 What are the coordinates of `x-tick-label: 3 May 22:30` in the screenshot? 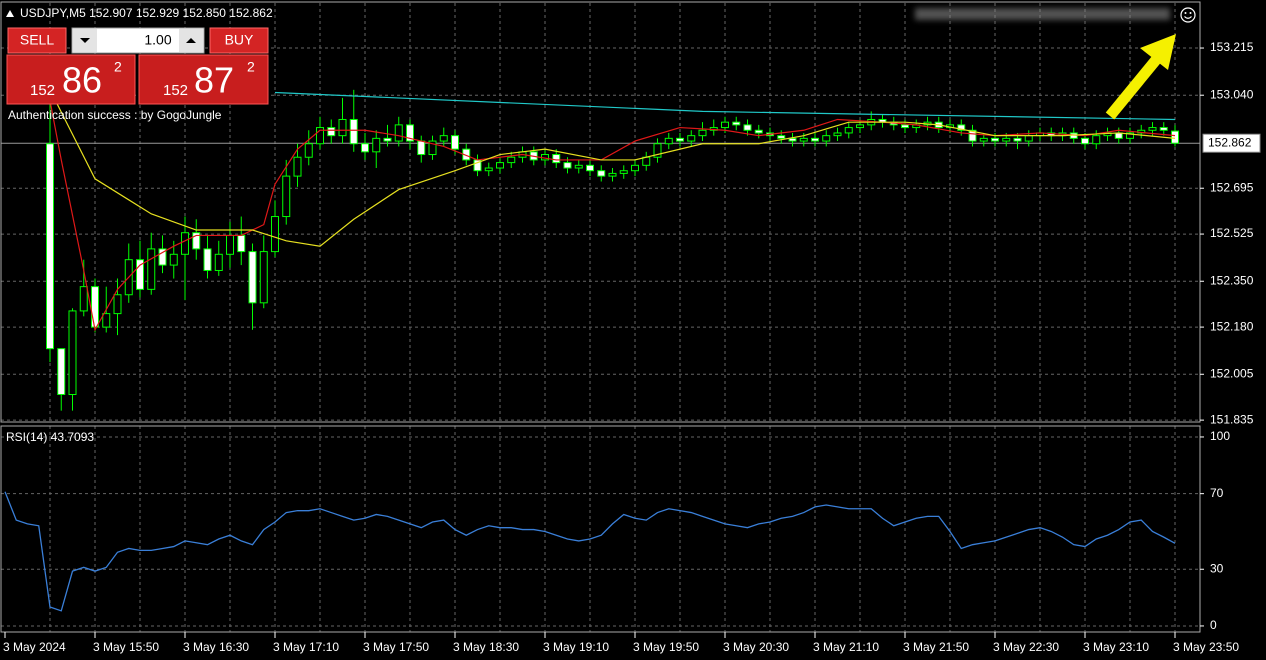 It's located at (1026, 647).